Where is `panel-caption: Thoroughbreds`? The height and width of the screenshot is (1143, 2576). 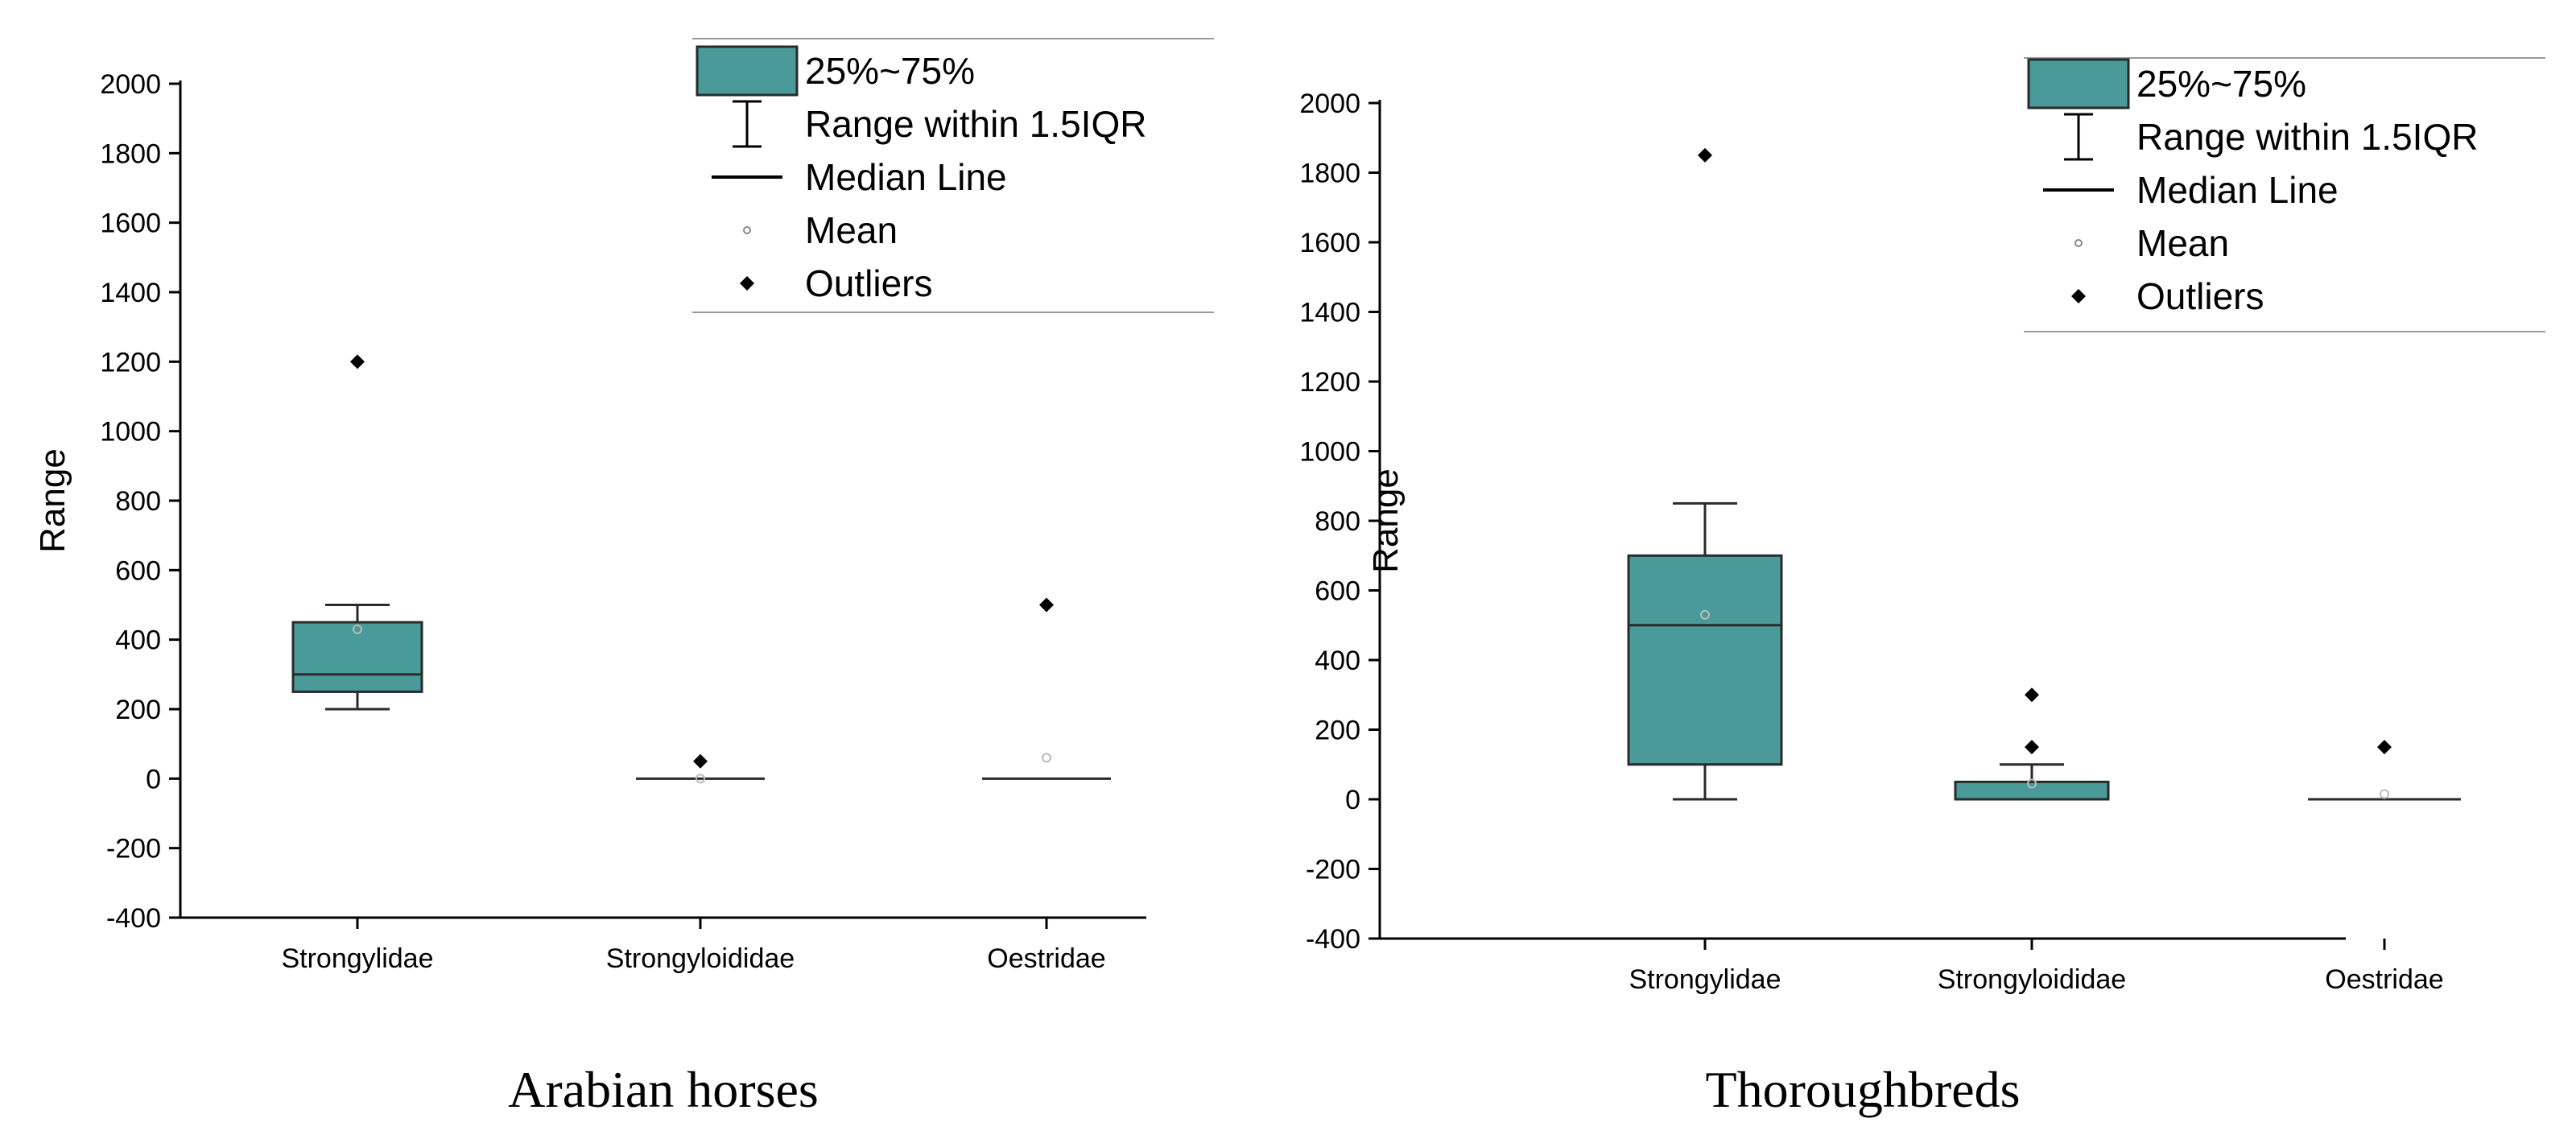
panel-caption: Thoroughbreds is located at coordinates (1862, 1089).